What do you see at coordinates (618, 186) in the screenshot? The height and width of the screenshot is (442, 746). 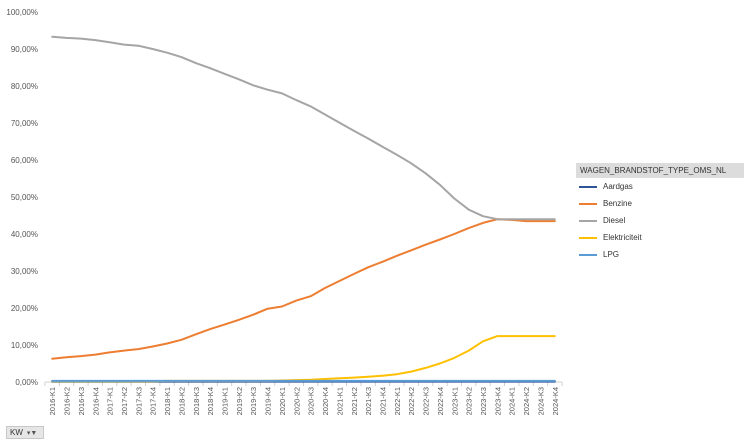 I see `legend-label: Aardgas` at bounding box center [618, 186].